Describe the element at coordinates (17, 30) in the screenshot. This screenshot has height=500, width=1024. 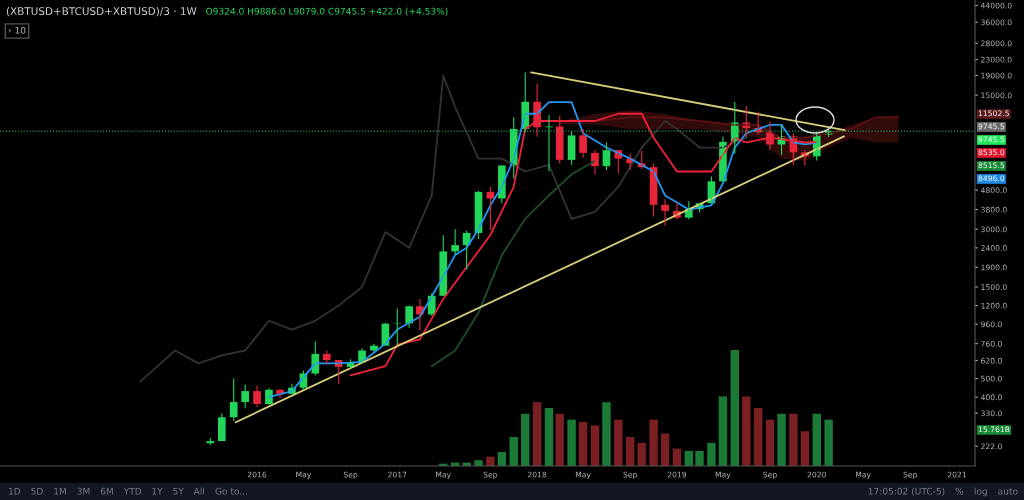
I see `annotation: › 10` at that location.